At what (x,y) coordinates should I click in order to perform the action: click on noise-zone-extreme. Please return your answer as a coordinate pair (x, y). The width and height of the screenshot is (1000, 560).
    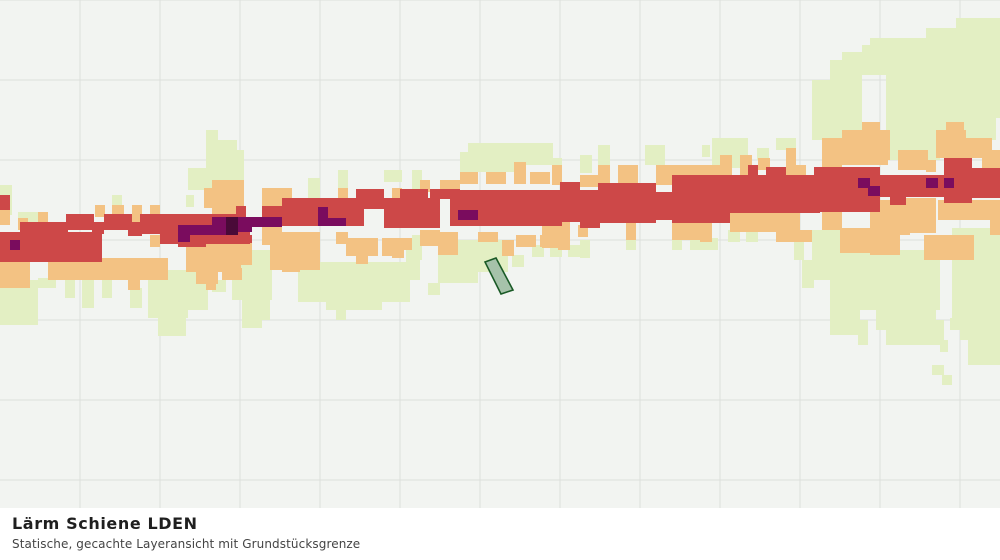
    Looking at the image, I should click on (232, 226).